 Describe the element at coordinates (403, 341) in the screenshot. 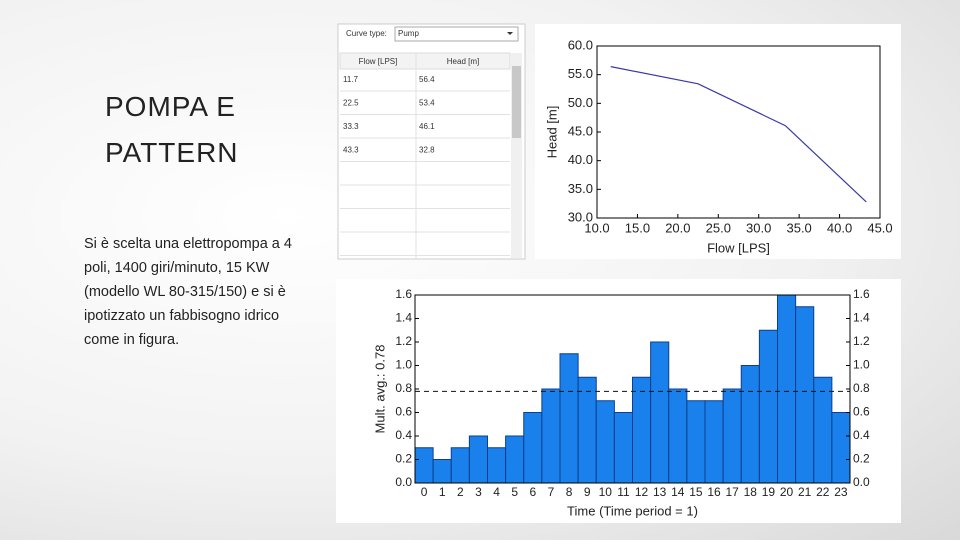

I see `y-tick-label: 1.2` at that location.